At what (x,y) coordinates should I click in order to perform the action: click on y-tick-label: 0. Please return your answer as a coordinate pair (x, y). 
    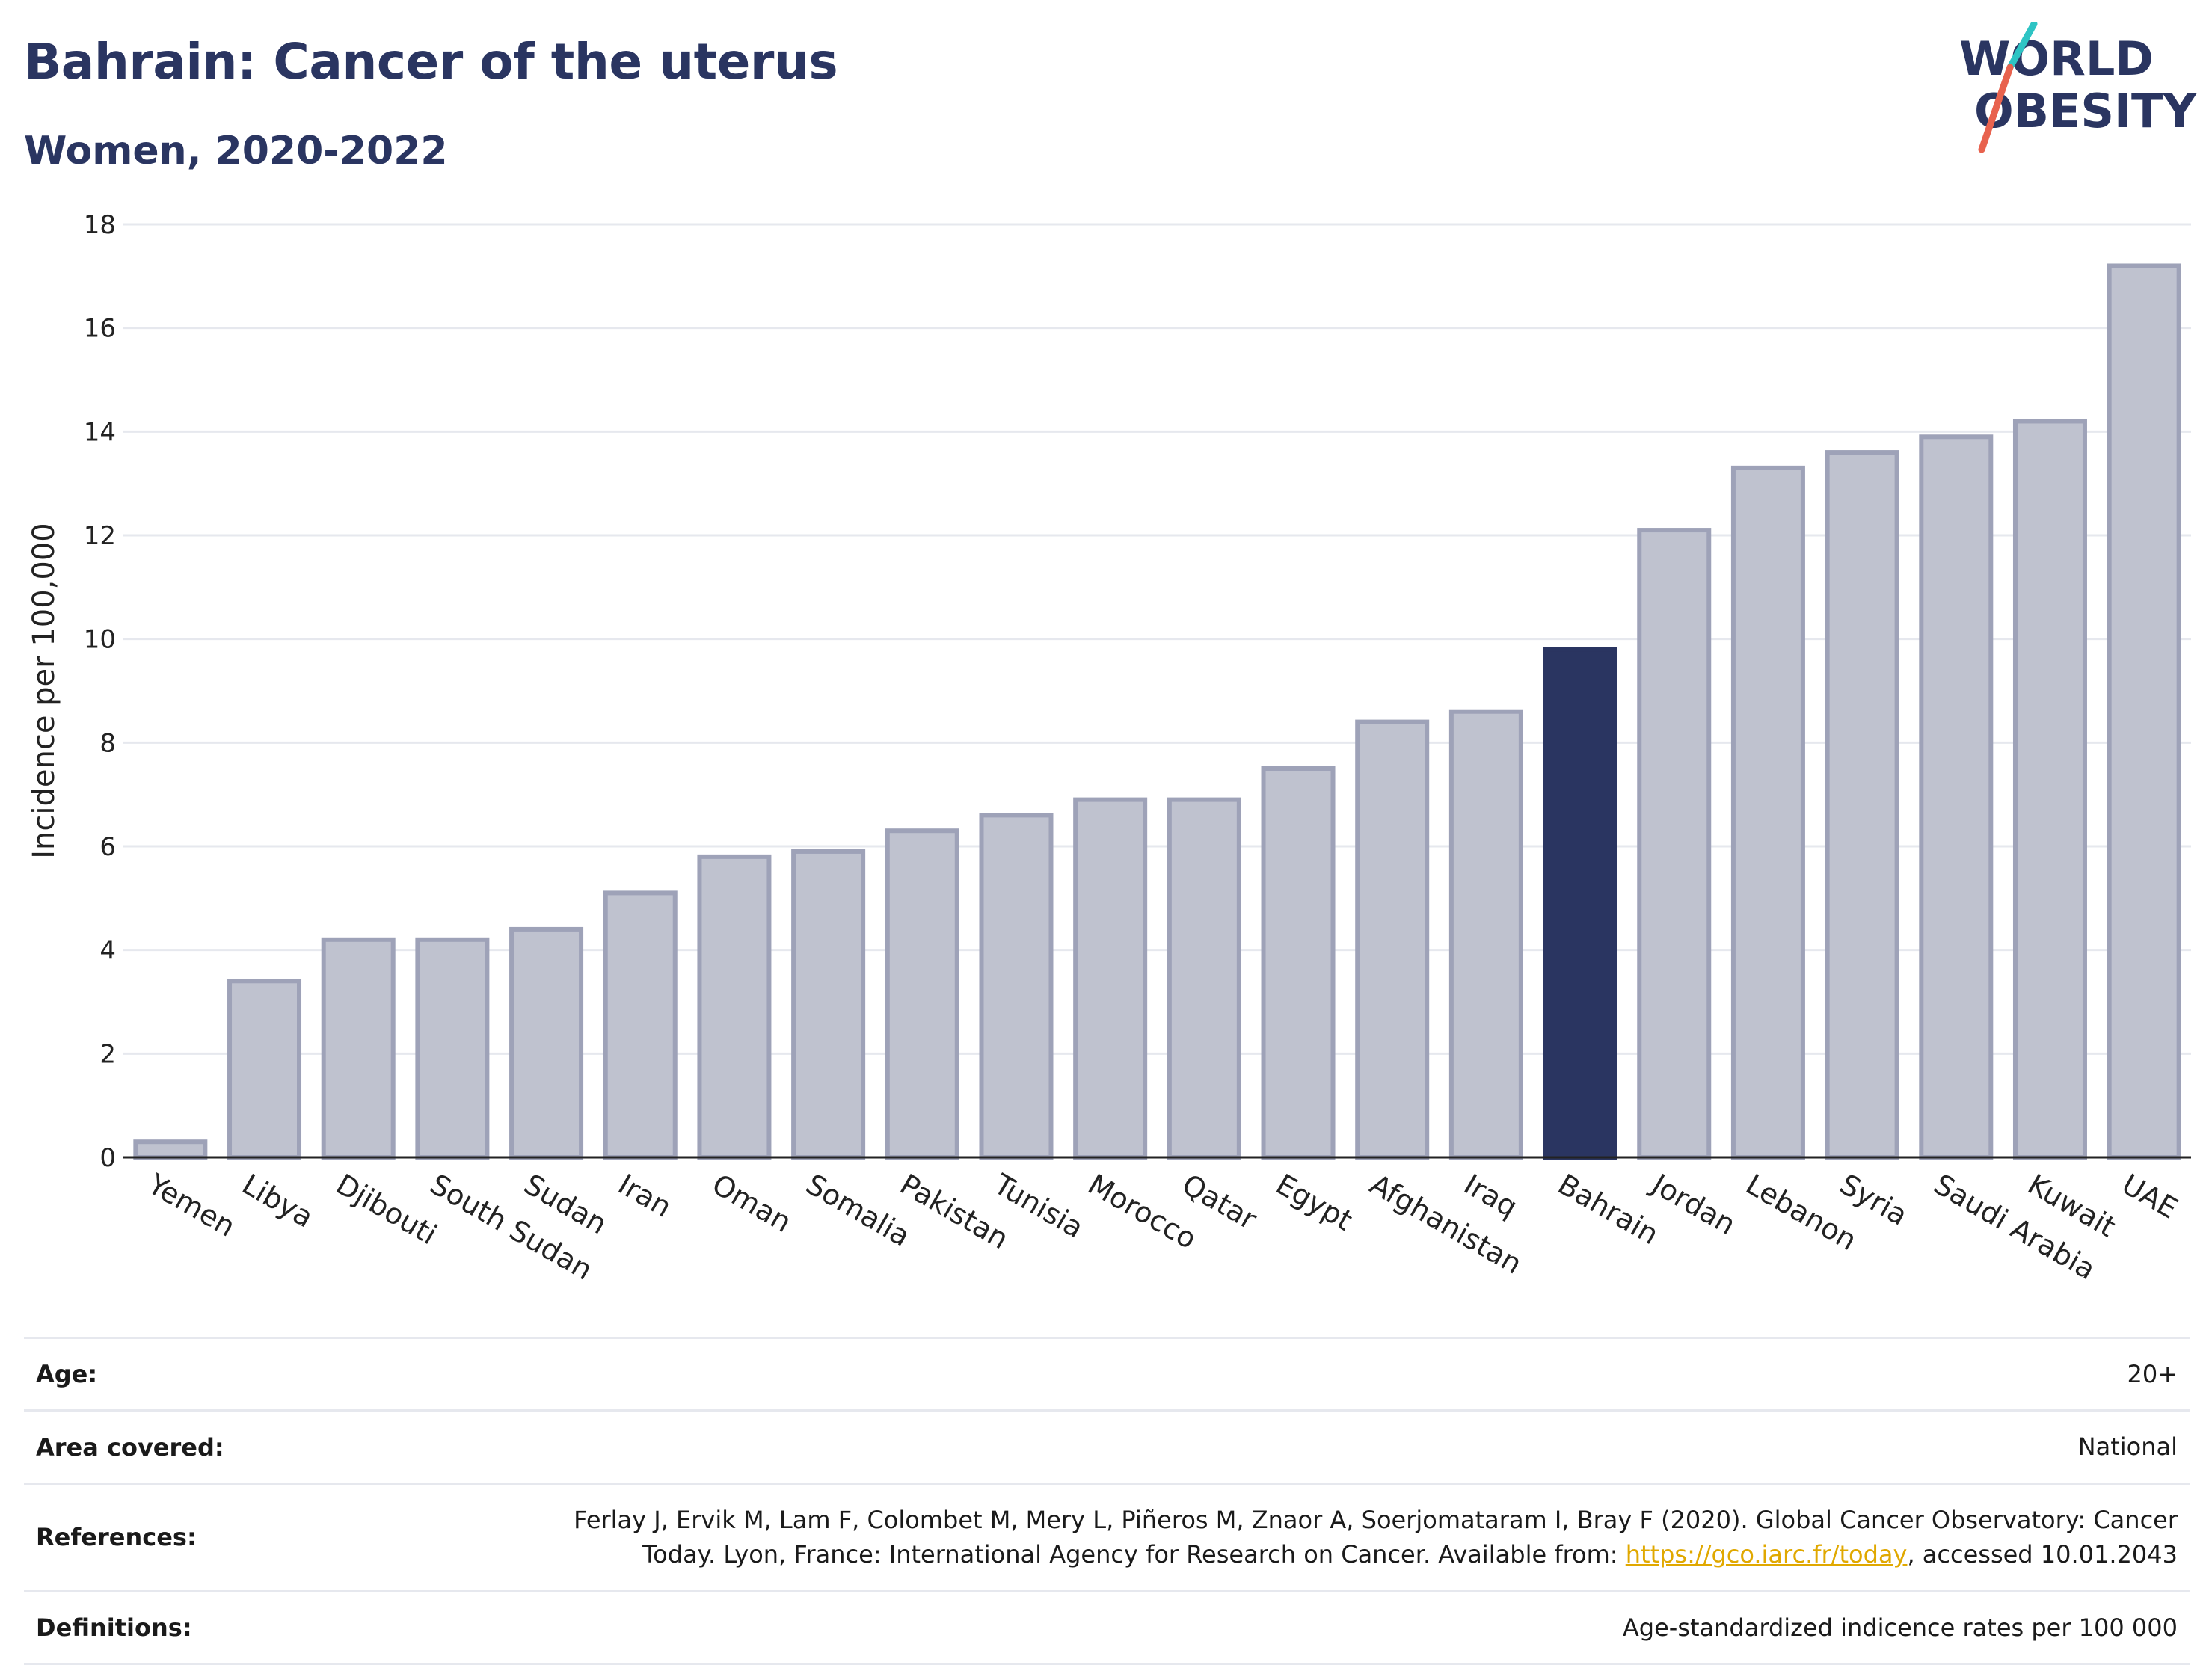
    Looking at the image, I should click on (107, 1158).